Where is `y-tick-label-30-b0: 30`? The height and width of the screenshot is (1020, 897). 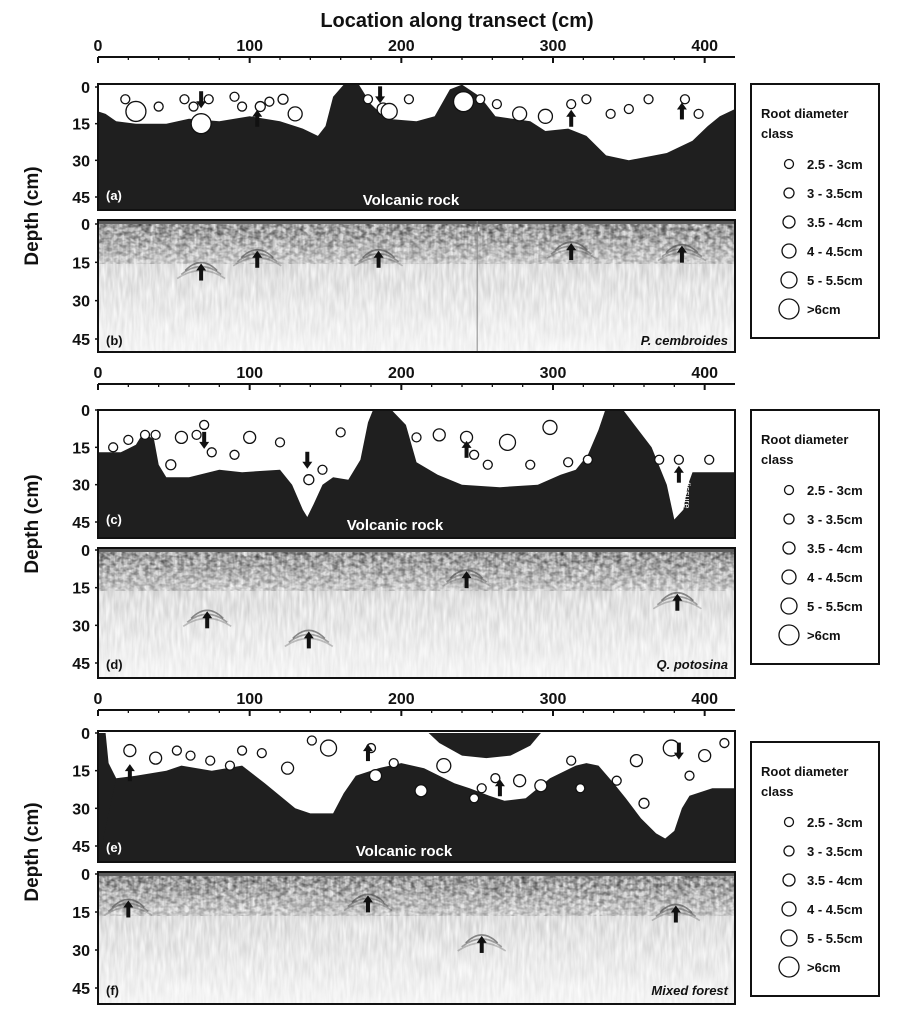
y-tick-label-30-b0: 30 is located at coordinates (81, 302).